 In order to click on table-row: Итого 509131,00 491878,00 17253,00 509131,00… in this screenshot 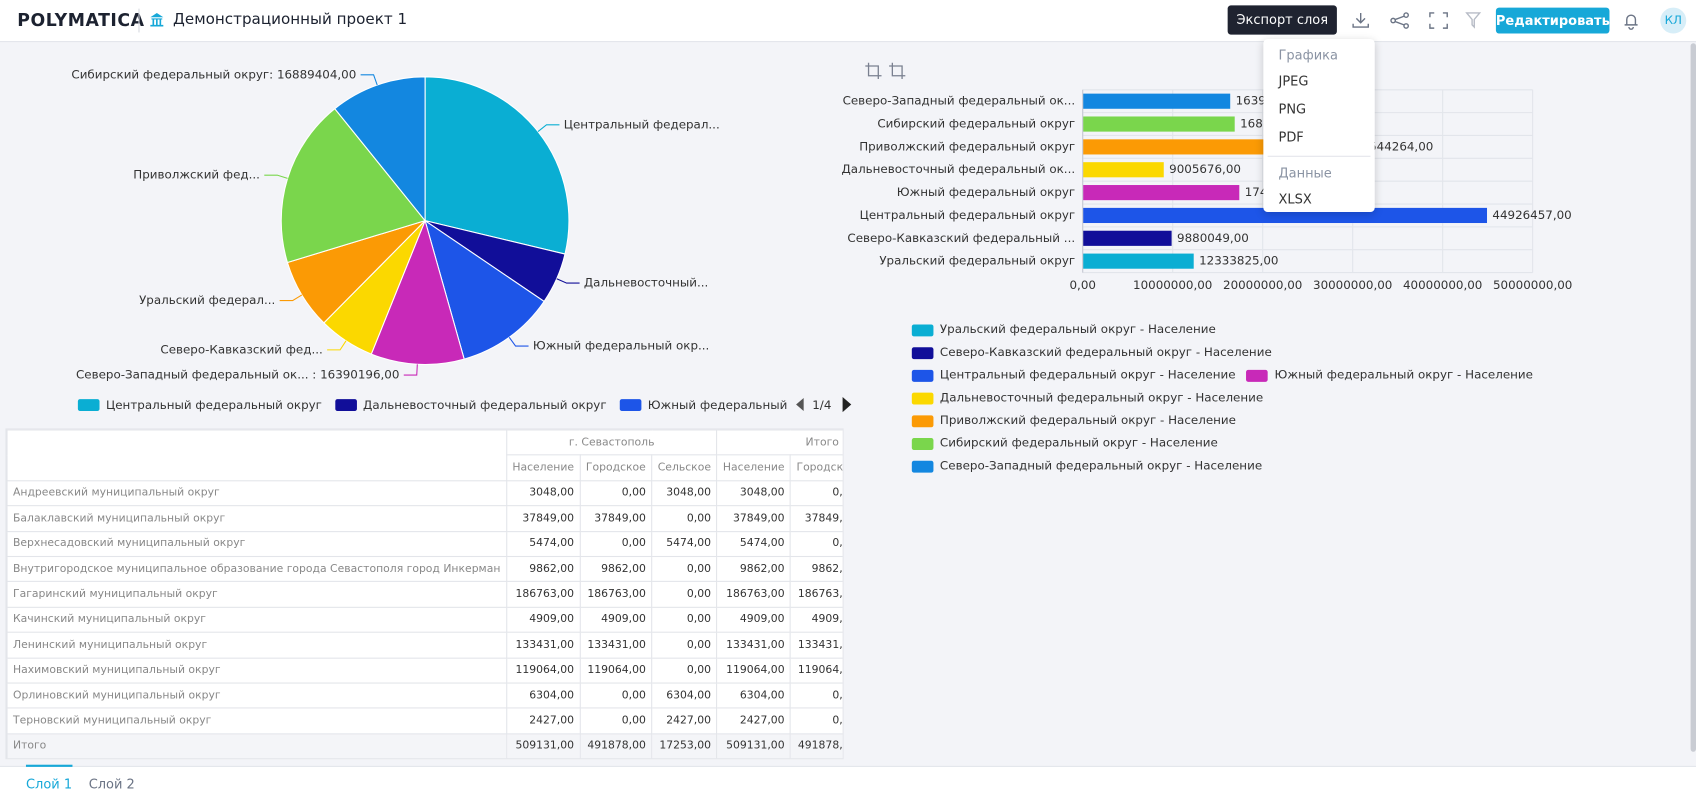, I will do `click(424, 745)`.